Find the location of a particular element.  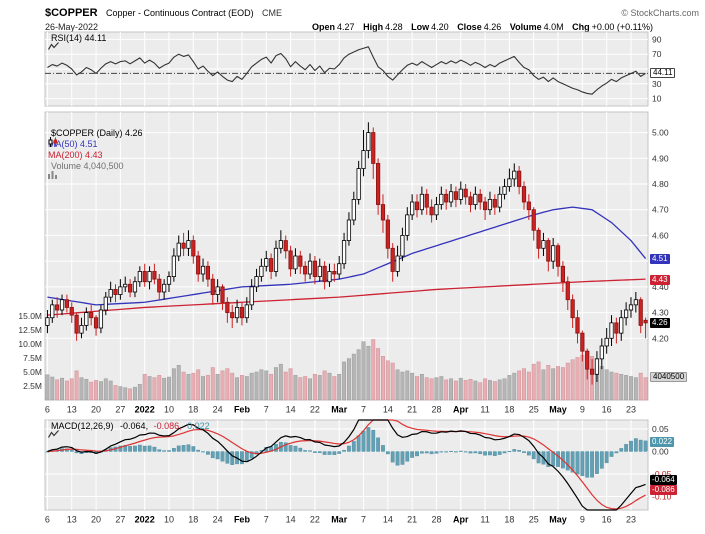

high-value: 4.28 is located at coordinates (394, 27).